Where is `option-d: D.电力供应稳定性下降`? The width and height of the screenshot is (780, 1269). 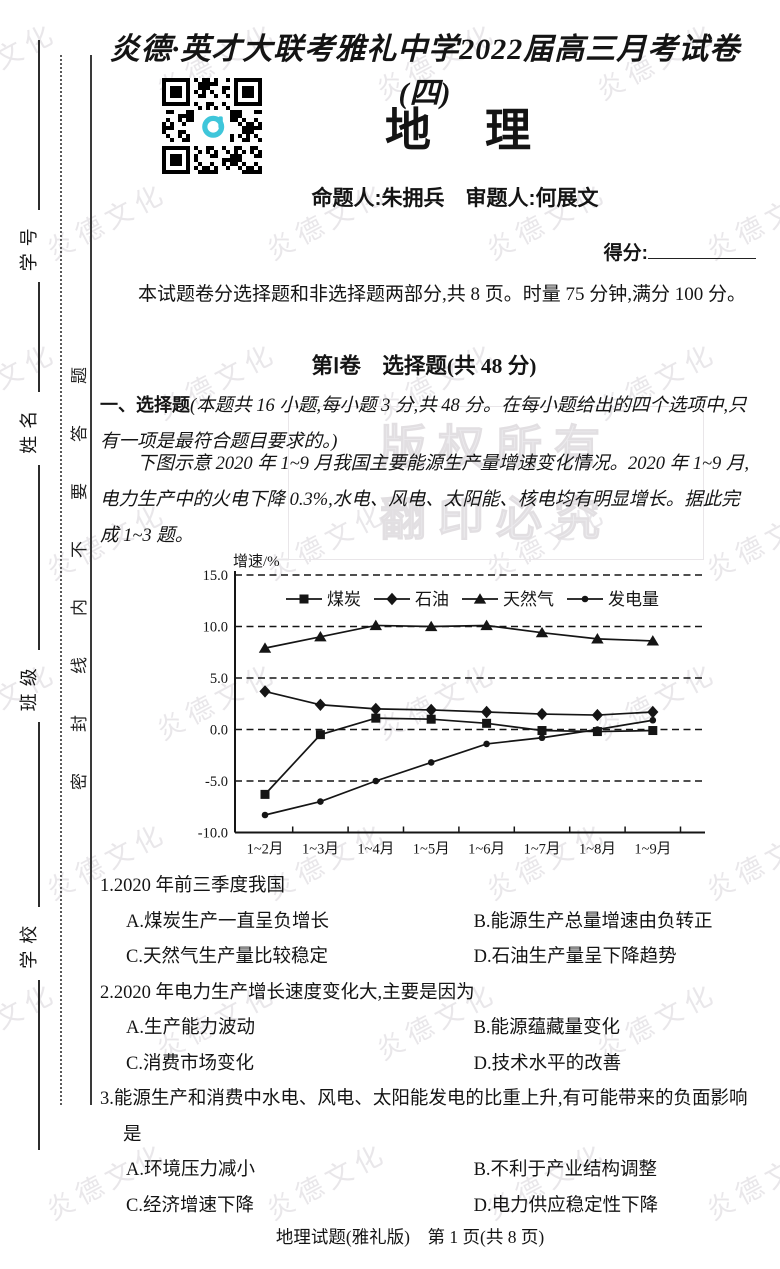
option-d: D.电力供应稳定性下降 is located at coordinates (566, 1205).